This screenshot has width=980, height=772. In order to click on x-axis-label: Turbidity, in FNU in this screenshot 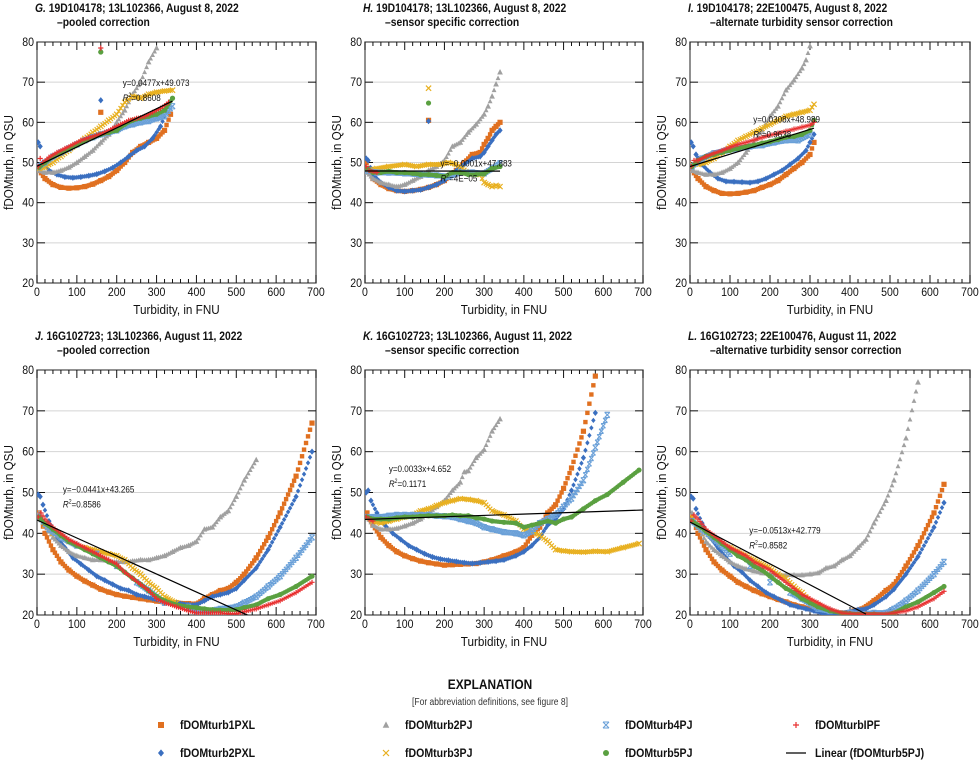, I will do `click(176, 641)`.